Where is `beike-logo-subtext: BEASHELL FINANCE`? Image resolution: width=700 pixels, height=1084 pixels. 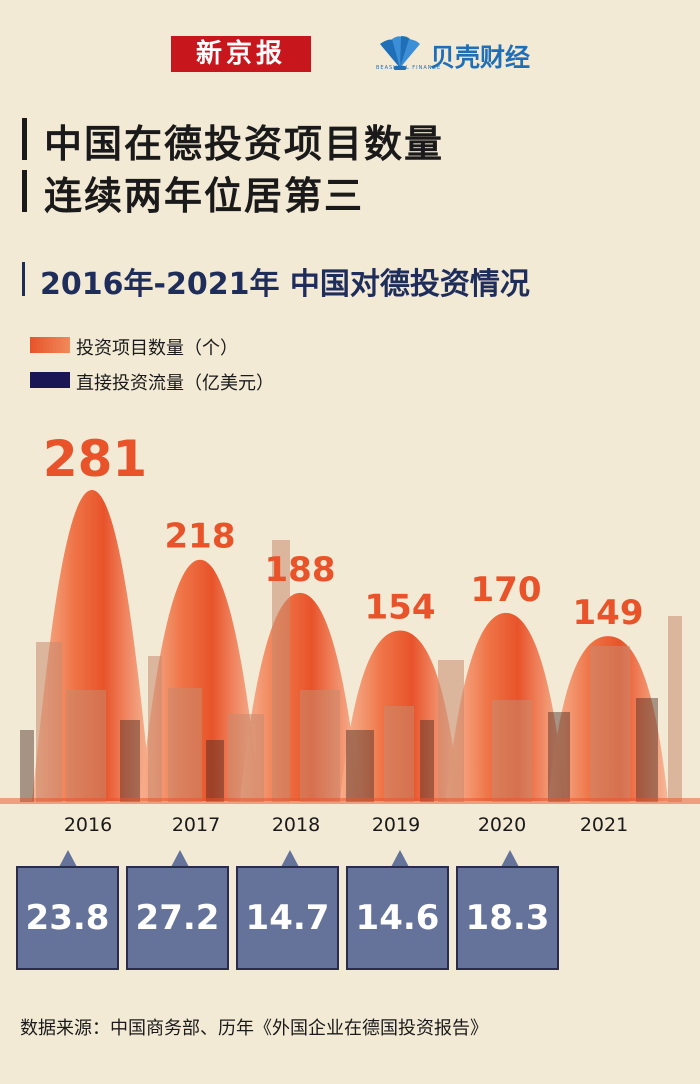 beike-logo-subtext: BEASHELL FINANCE is located at coordinates (409, 68).